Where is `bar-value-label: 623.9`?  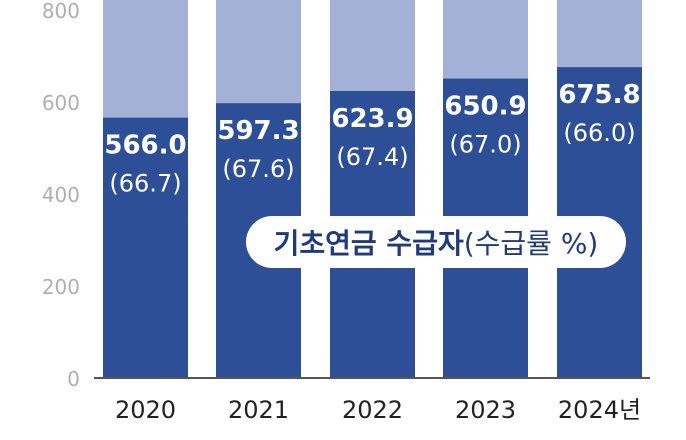 bar-value-label: 623.9 is located at coordinates (372, 119).